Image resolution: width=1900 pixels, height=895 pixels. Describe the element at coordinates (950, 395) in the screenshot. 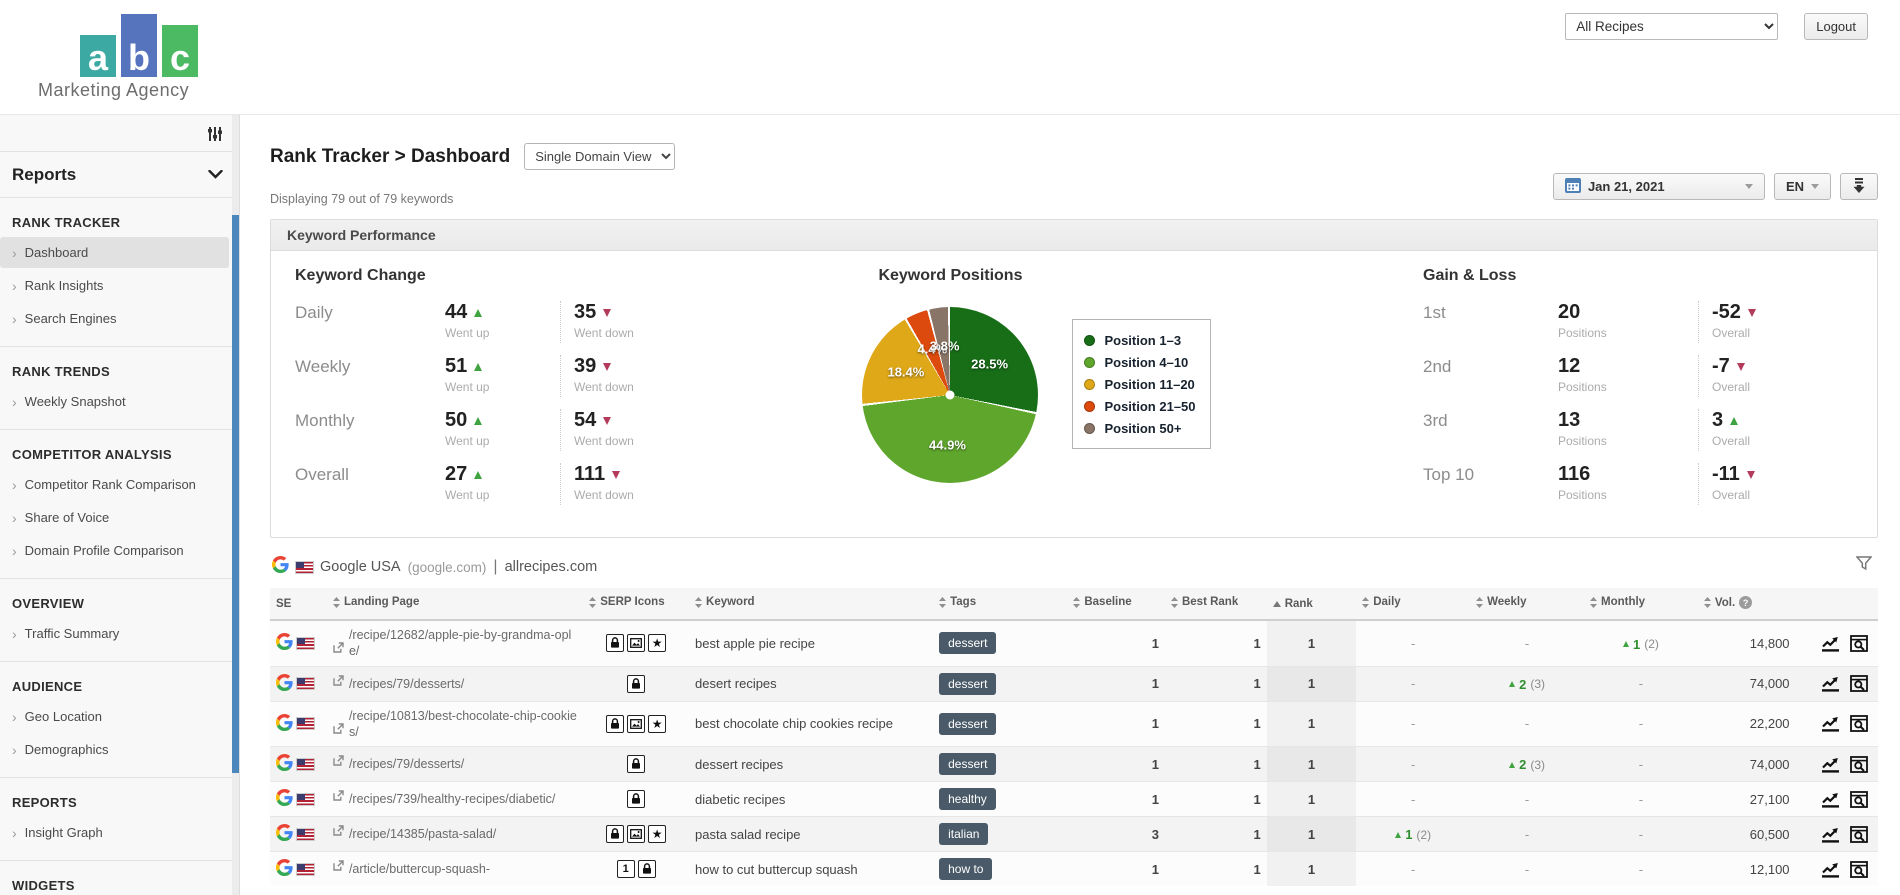

I see `keyword-positions-pie: 28.5% 44.9% 18.4% 4.4% 3.8%` at that location.